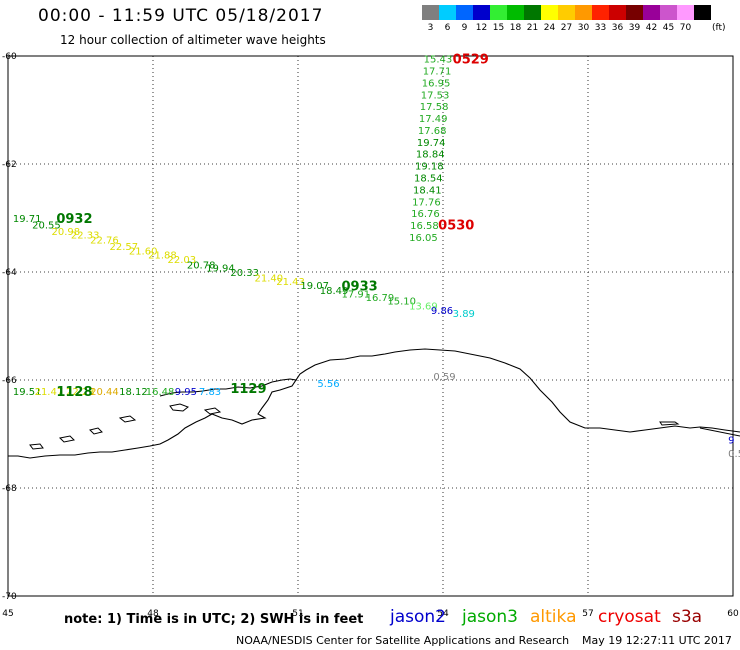 The image size is (740, 650). What do you see at coordinates (629, 617) in the screenshot?
I see `satellite-name: cryosat` at bounding box center [629, 617].